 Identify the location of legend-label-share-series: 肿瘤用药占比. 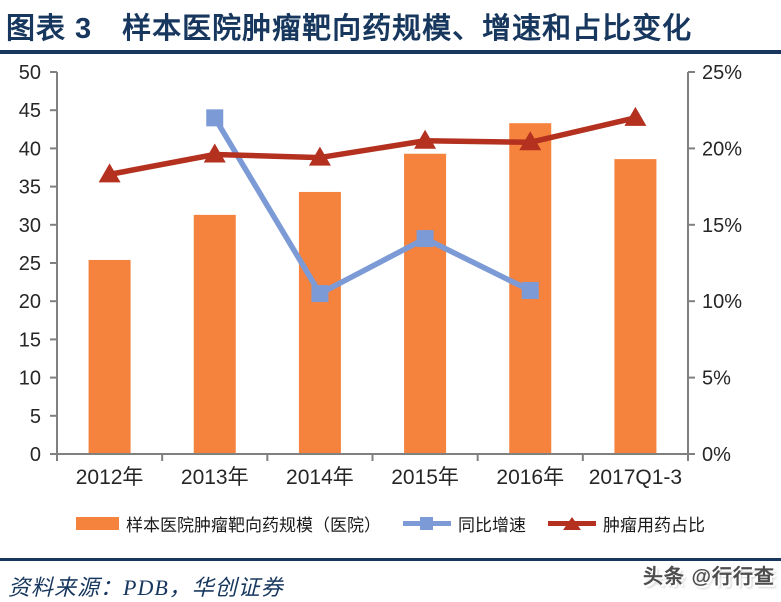
(654, 525).